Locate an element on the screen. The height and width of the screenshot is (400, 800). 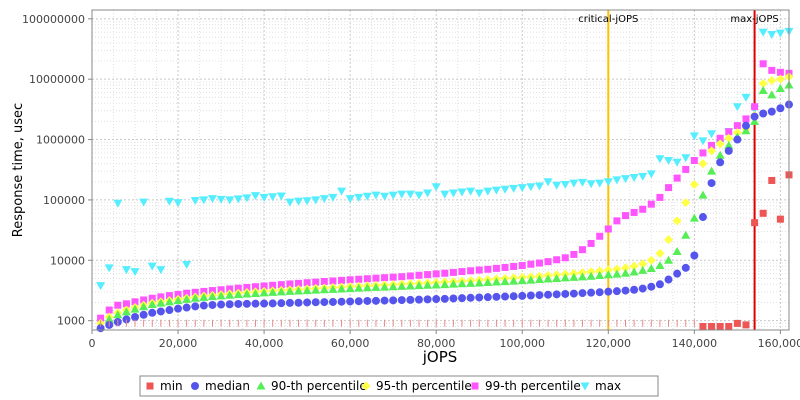
y-tick-label: 1000 is located at coordinates (71, 321).